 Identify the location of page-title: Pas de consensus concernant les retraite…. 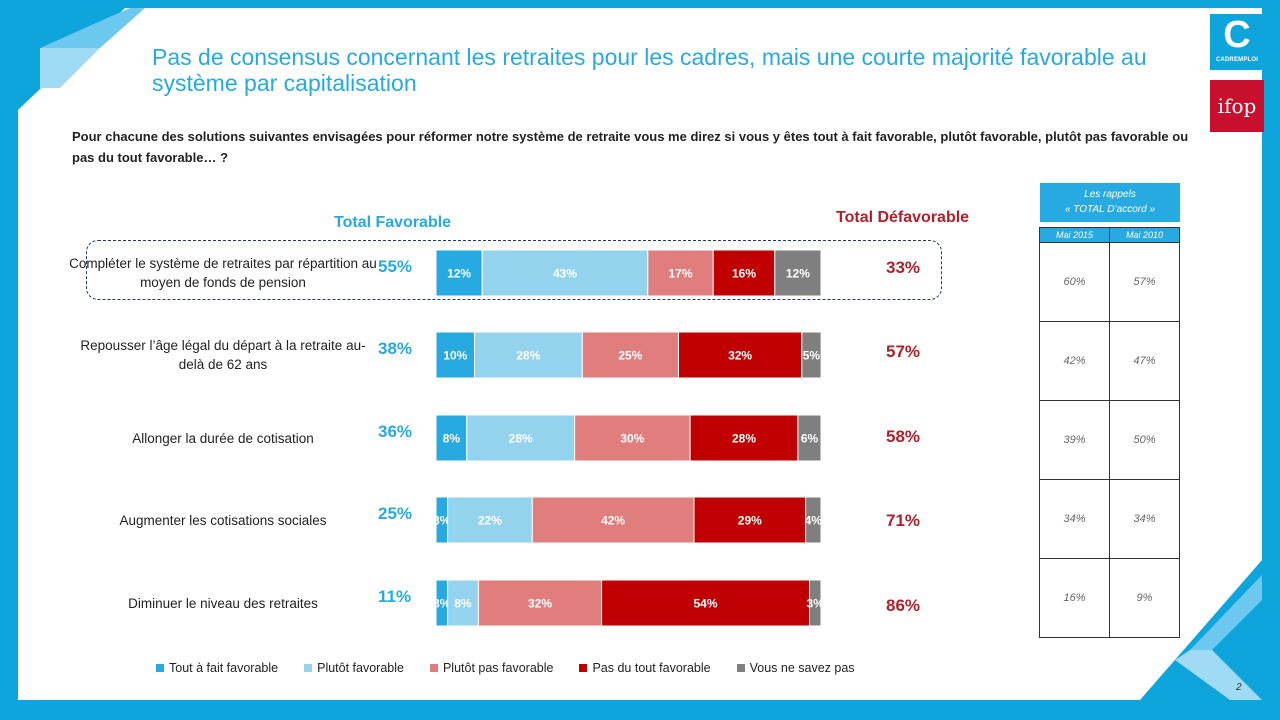
(649, 70).